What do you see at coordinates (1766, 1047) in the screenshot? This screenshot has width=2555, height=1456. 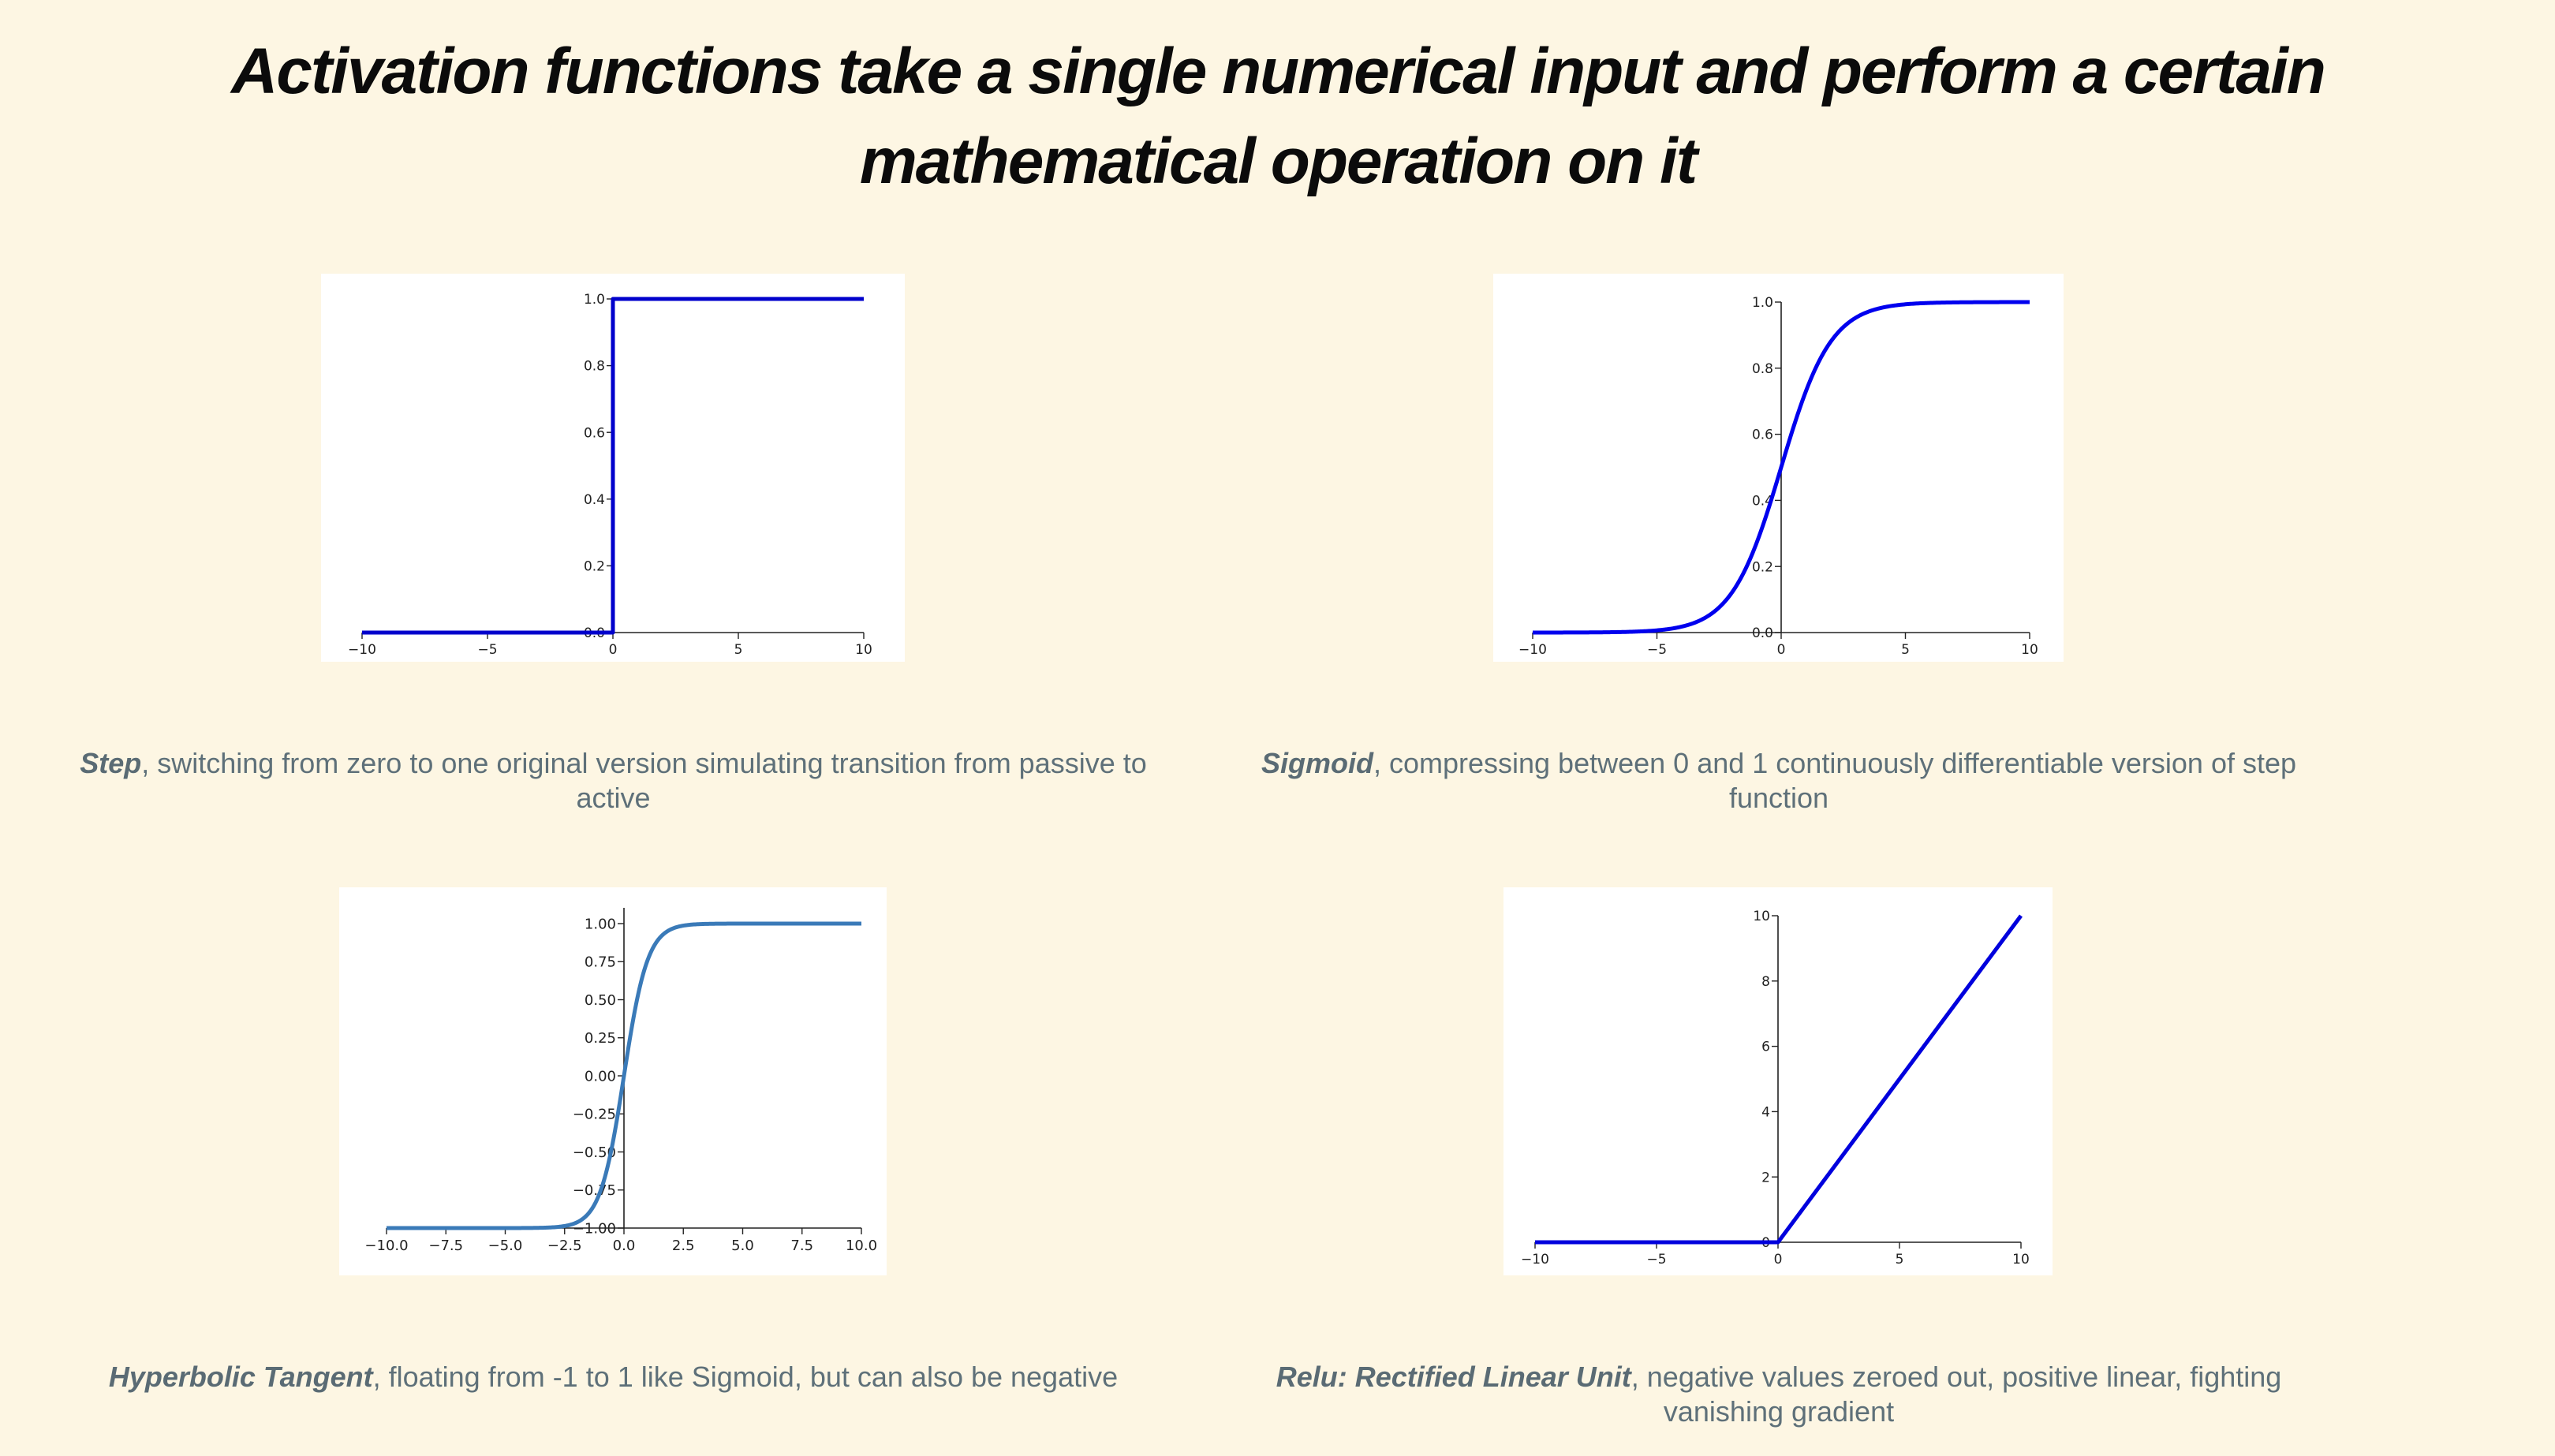 I see `relu-y-tick-label: 6` at bounding box center [1766, 1047].